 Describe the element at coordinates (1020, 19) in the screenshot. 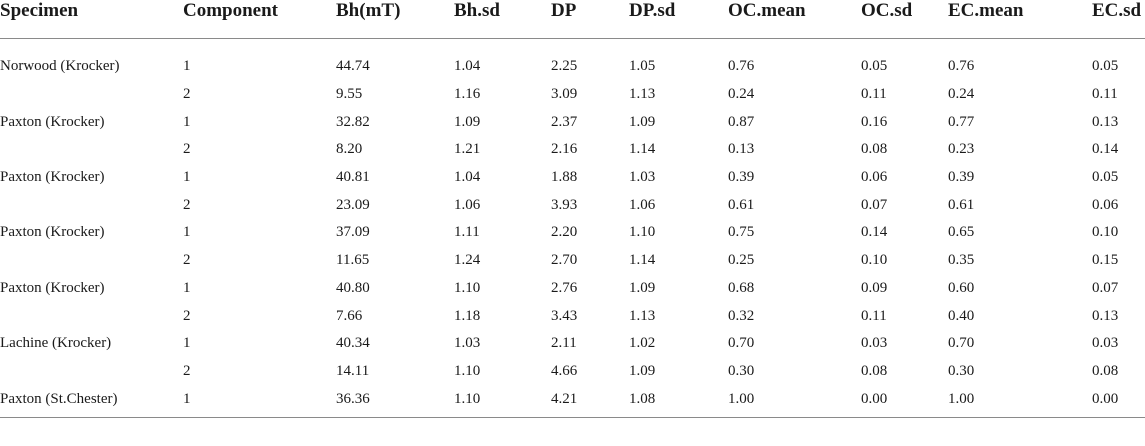

I see `header-ec-mean: EC.mean` at that location.